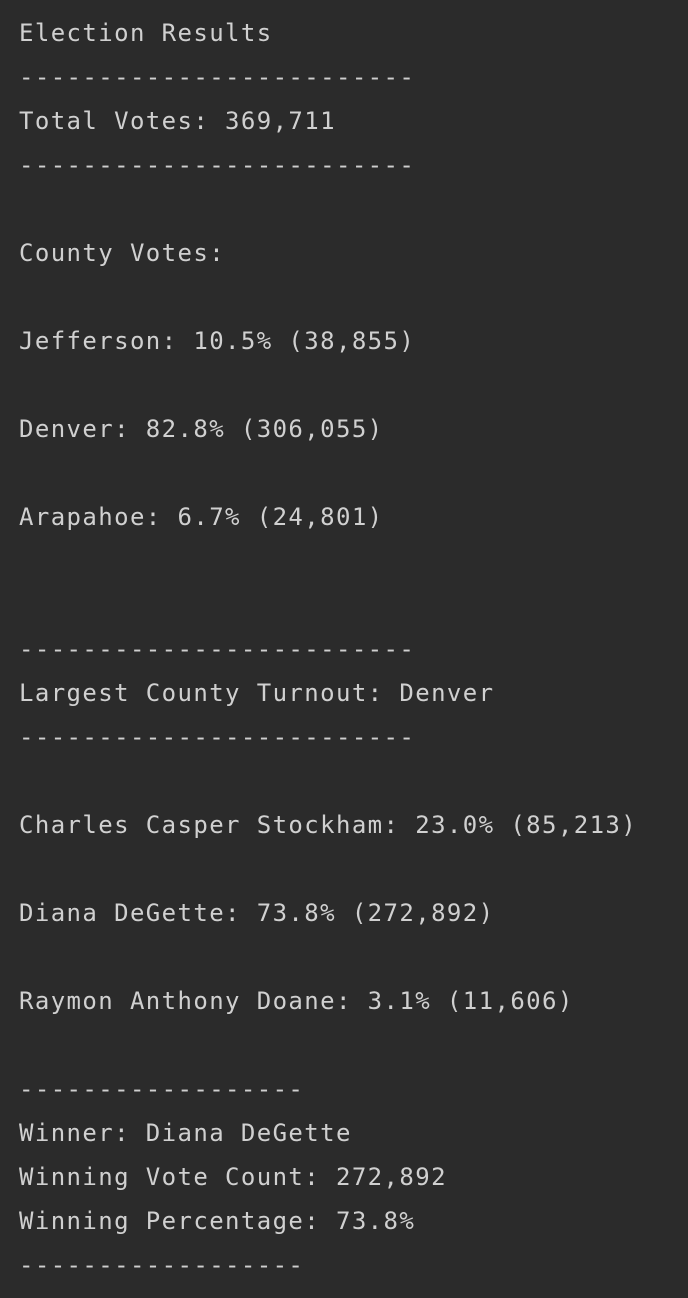 The width and height of the screenshot is (688, 1298). Describe the element at coordinates (328, 825) in the screenshot. I see `candidate-line-stockham: Charles Casper Stockham: 23.0% (85,213)` at that location.